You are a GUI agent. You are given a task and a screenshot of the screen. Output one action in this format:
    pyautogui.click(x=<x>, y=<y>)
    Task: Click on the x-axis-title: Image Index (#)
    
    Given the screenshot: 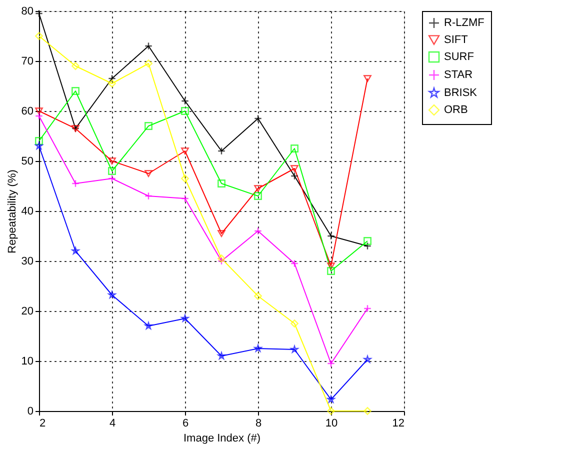 What is the action you would take?
    pyautogui.click(x=222, y=438)
    